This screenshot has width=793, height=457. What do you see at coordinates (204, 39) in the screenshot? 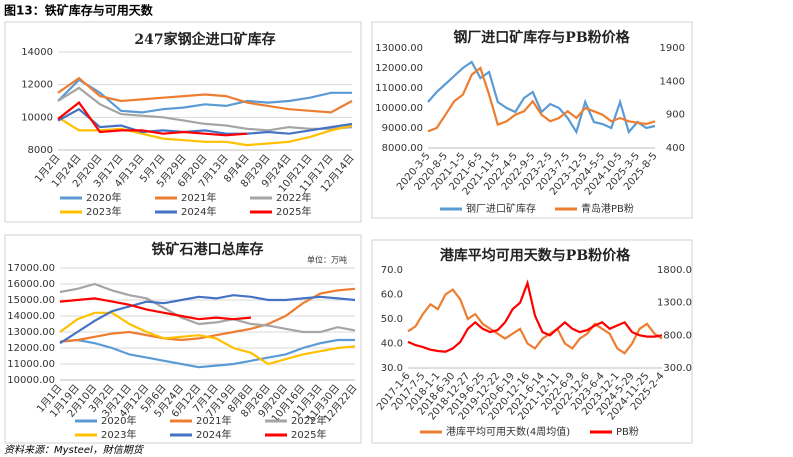
I see `chart-title: 247家钢企进口矿库存` at bounding box center [204, 39].